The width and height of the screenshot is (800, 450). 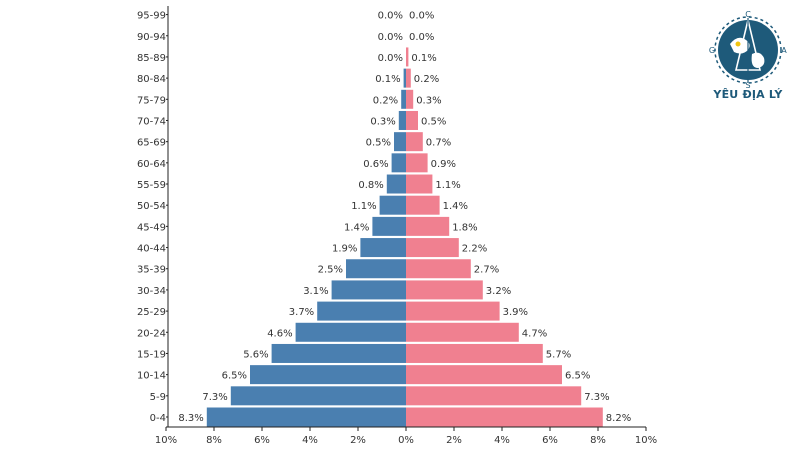 I want to click on age-label-90-94: 90-94, so click(x=151, y=37).